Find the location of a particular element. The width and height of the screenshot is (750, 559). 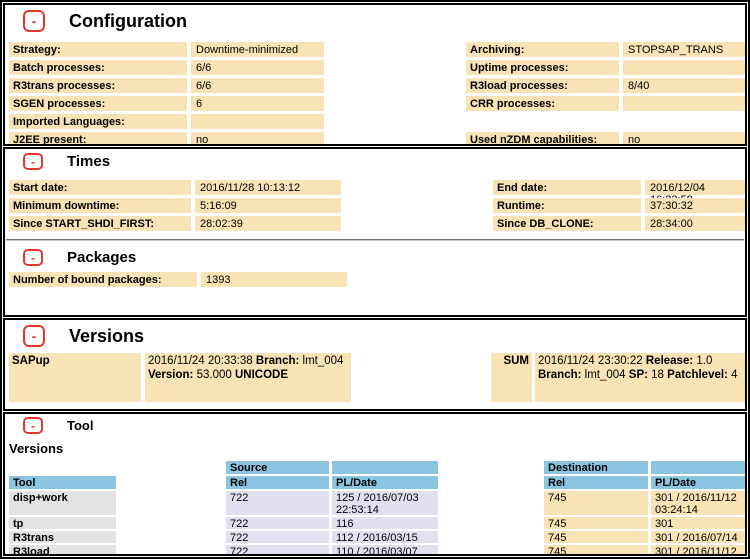

config-row: Imported Languages: is located at coordinates (166, 121).